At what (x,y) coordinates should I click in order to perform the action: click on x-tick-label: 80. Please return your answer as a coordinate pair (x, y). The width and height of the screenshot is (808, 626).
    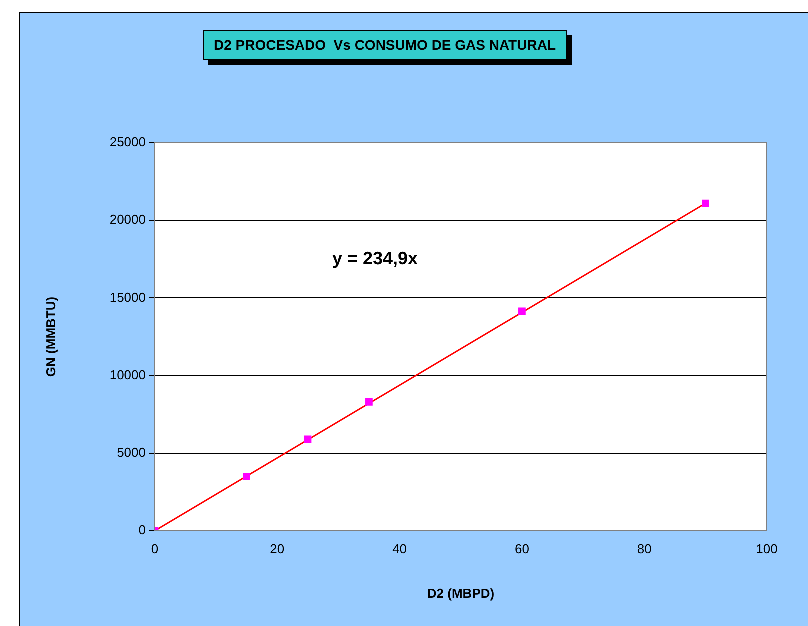
    Looking at the image, I should click on (644, 548).